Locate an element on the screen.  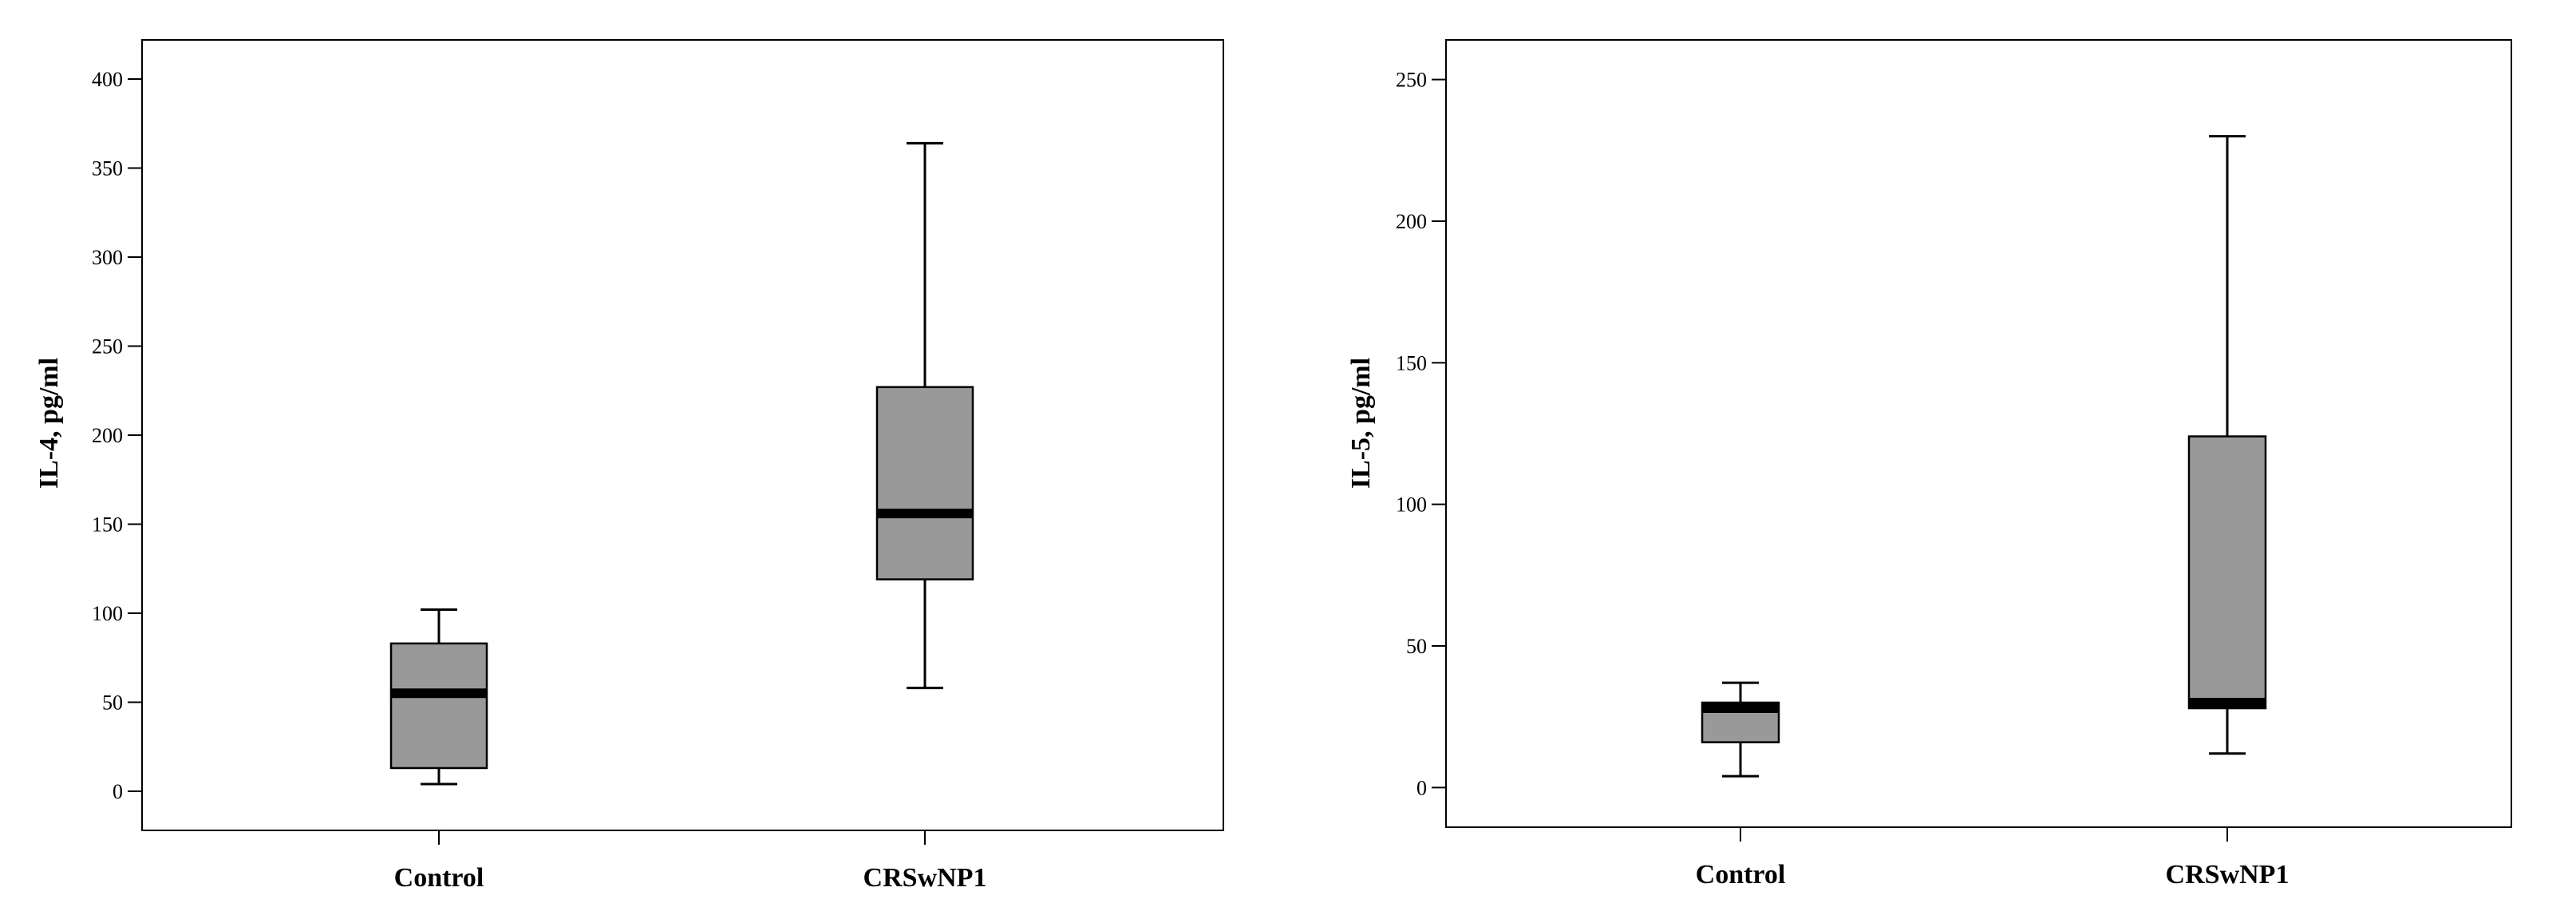
y-tick-label: 400 is located at coordinates (107, 79).